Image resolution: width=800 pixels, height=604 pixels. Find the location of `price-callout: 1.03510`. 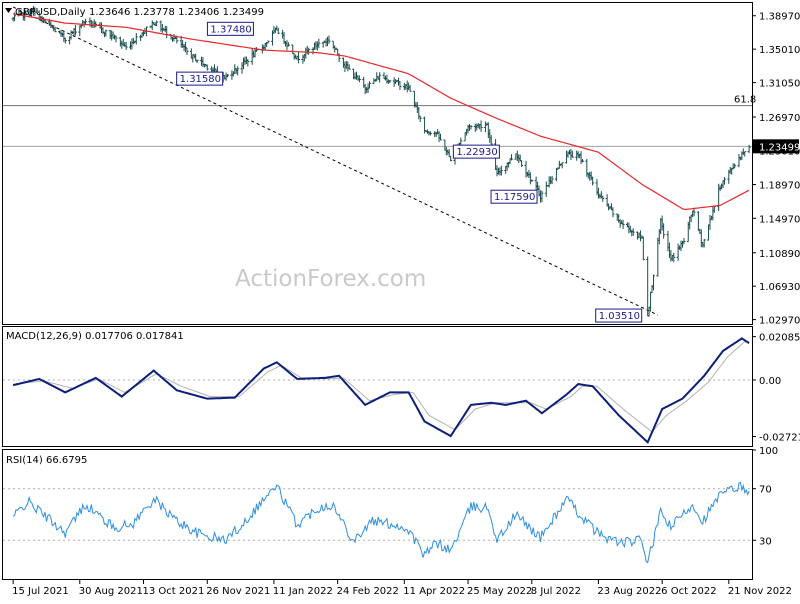

price-callout: 1.03510 is located at coordinates (619, 315).